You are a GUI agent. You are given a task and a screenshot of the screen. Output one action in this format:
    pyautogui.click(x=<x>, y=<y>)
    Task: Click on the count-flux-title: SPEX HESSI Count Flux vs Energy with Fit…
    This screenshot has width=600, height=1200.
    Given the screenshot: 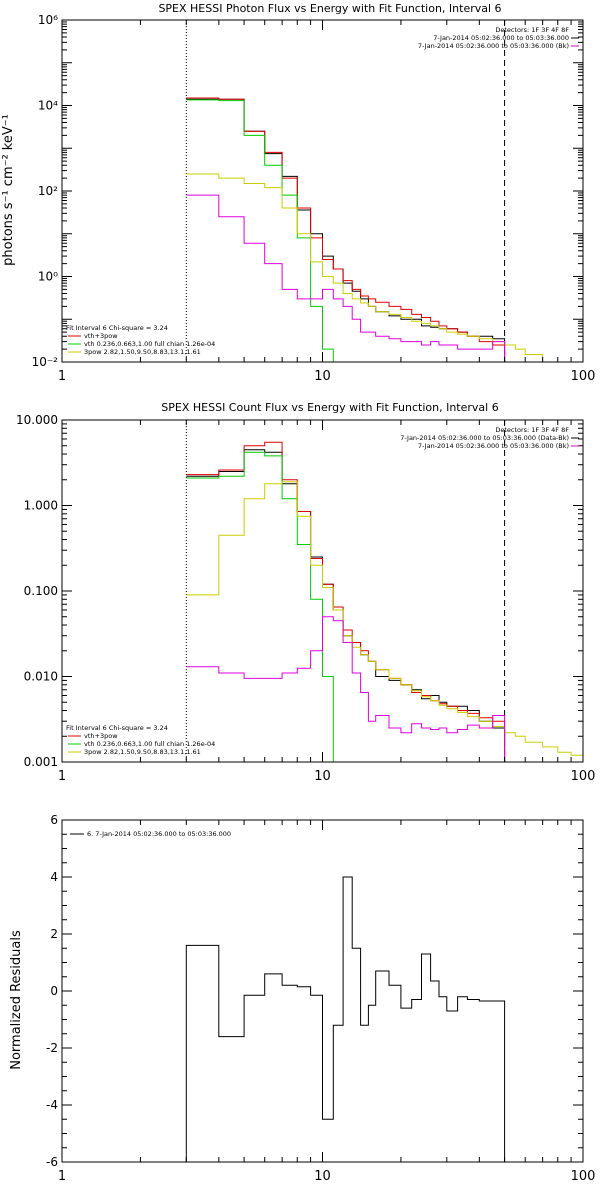 What is the action you would take?
    pyautogui.click(x=329, y=407)
    